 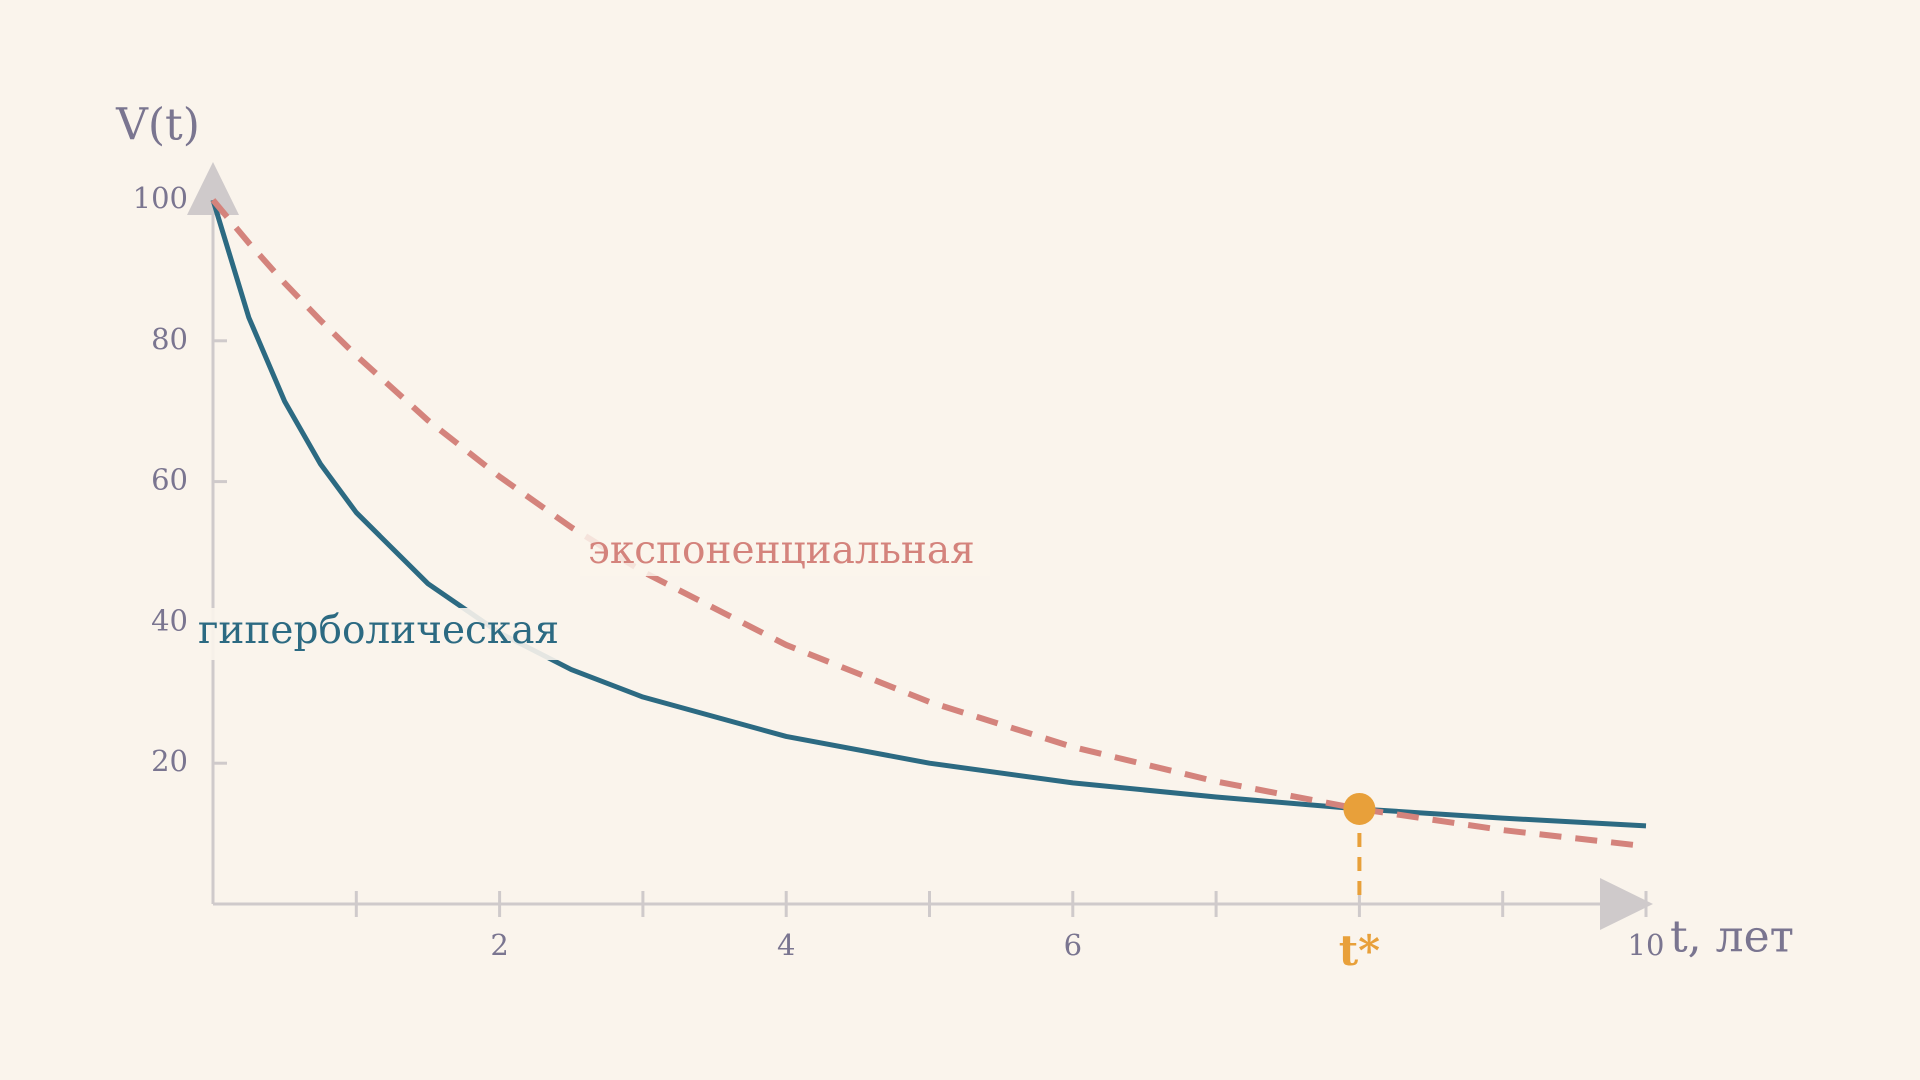 What do you see at coordinates (1359, 950) in the screenshot?
I see `crossing-label: t*` at bounding box center [1359, 950].